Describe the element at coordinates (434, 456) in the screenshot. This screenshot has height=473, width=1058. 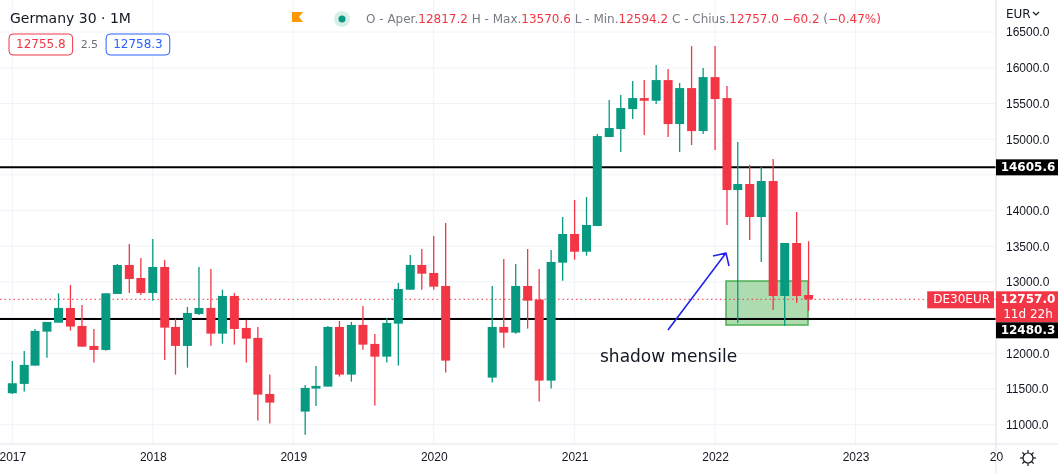
I see `x-tick-label: 2020` at that location.